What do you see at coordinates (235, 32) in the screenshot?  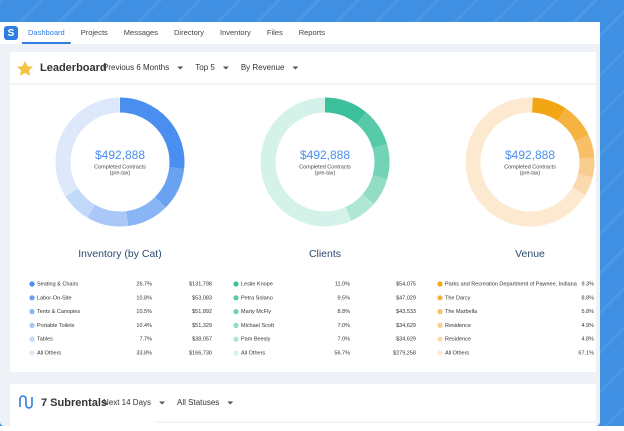 I see `nav-tab: Inventory` at bounding box center [235, 32].